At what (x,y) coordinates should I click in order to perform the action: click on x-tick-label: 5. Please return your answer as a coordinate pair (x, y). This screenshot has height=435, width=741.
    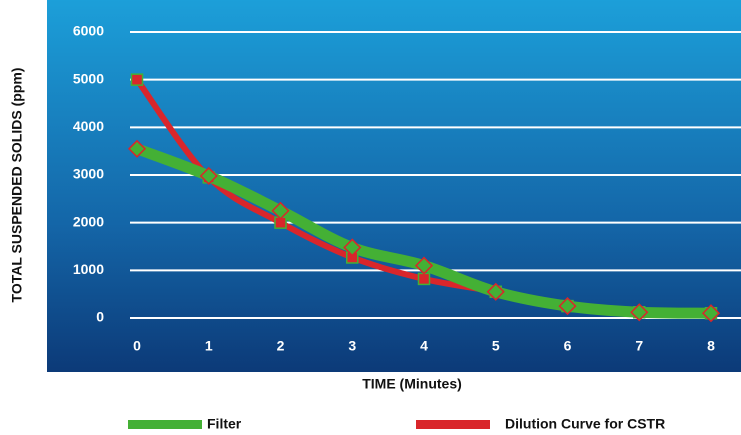
    Looking at the image, I should click on (496, 346).